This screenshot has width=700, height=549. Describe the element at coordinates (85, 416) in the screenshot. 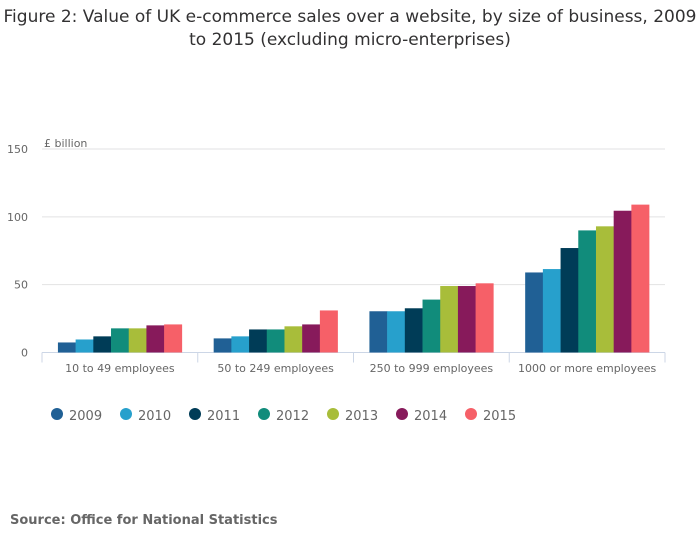

I see `legend-label-2009: 2009` at that location.